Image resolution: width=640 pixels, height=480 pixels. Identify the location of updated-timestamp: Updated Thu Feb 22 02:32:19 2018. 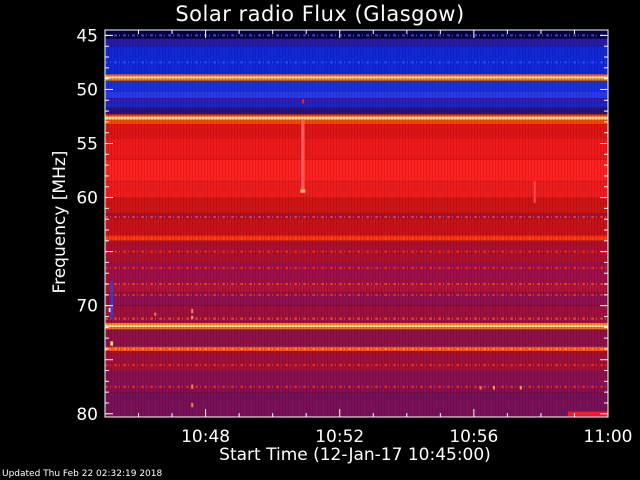
(82, 474).